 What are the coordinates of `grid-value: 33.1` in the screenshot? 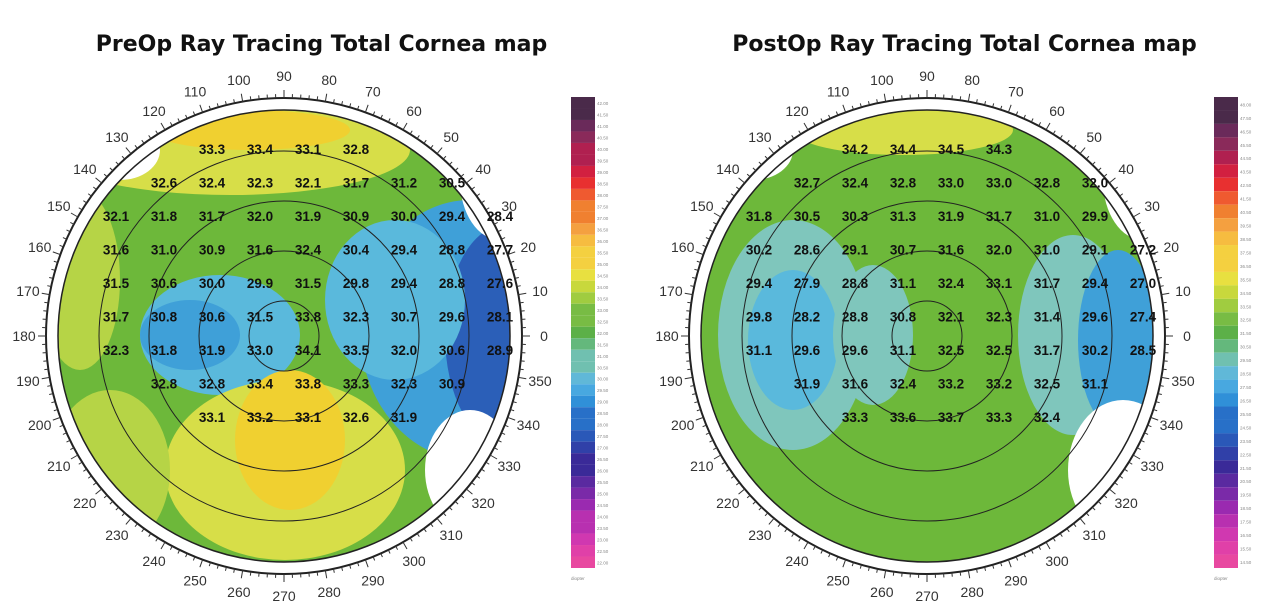 It's located at (308, 149).